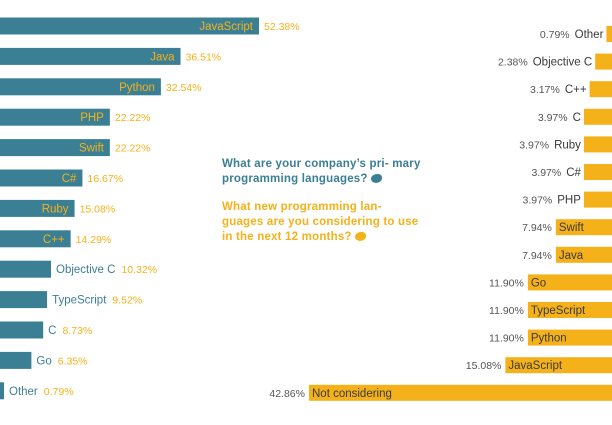 Image resolution: width=612 pixels, height=425 pixels. I want to click on value-label-current-11: 6.35%, so click(73, 361).